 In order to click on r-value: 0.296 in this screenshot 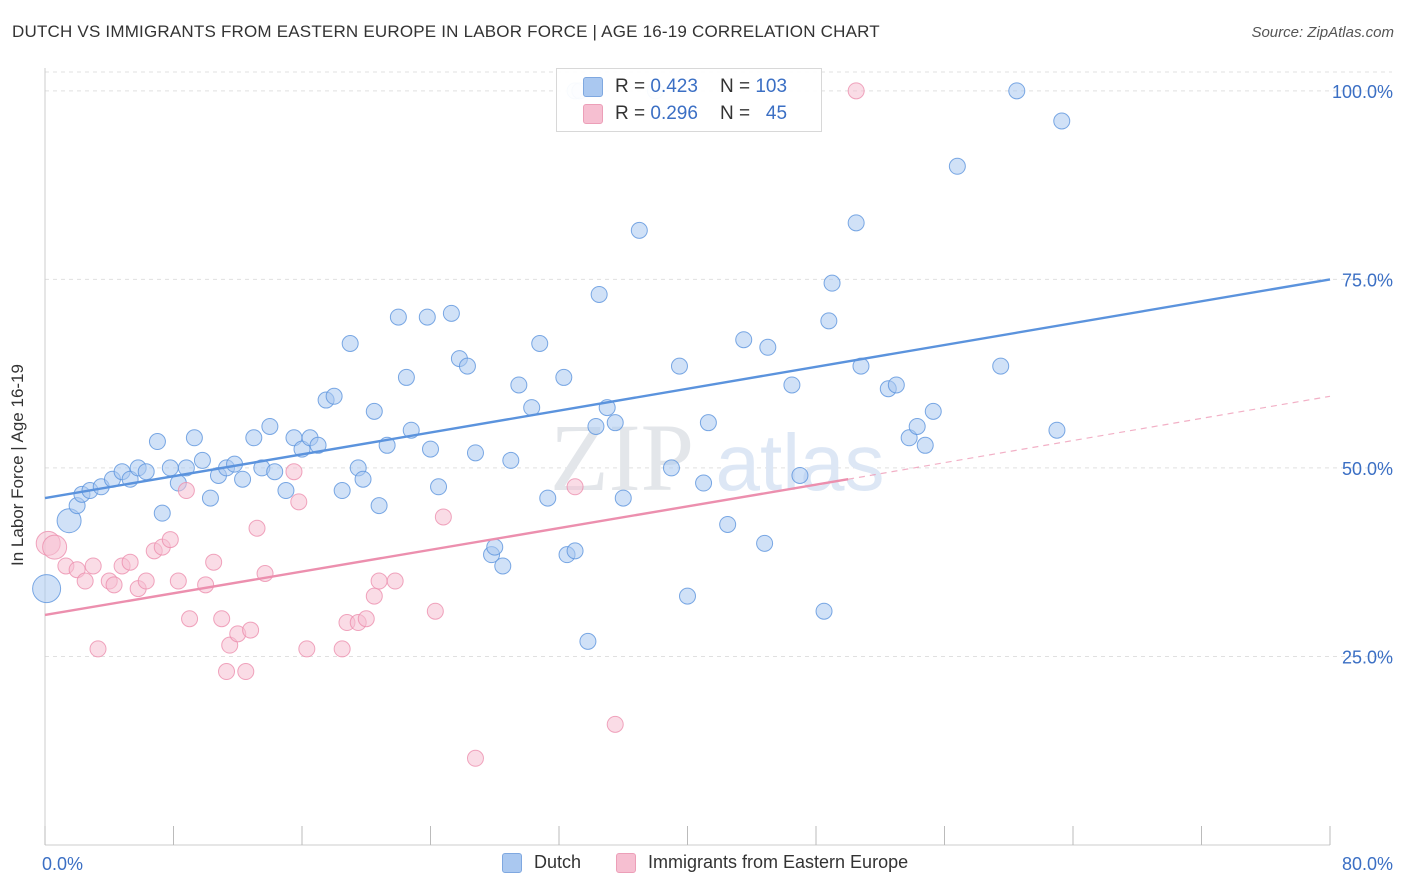, I will do `click(674, 113)`.